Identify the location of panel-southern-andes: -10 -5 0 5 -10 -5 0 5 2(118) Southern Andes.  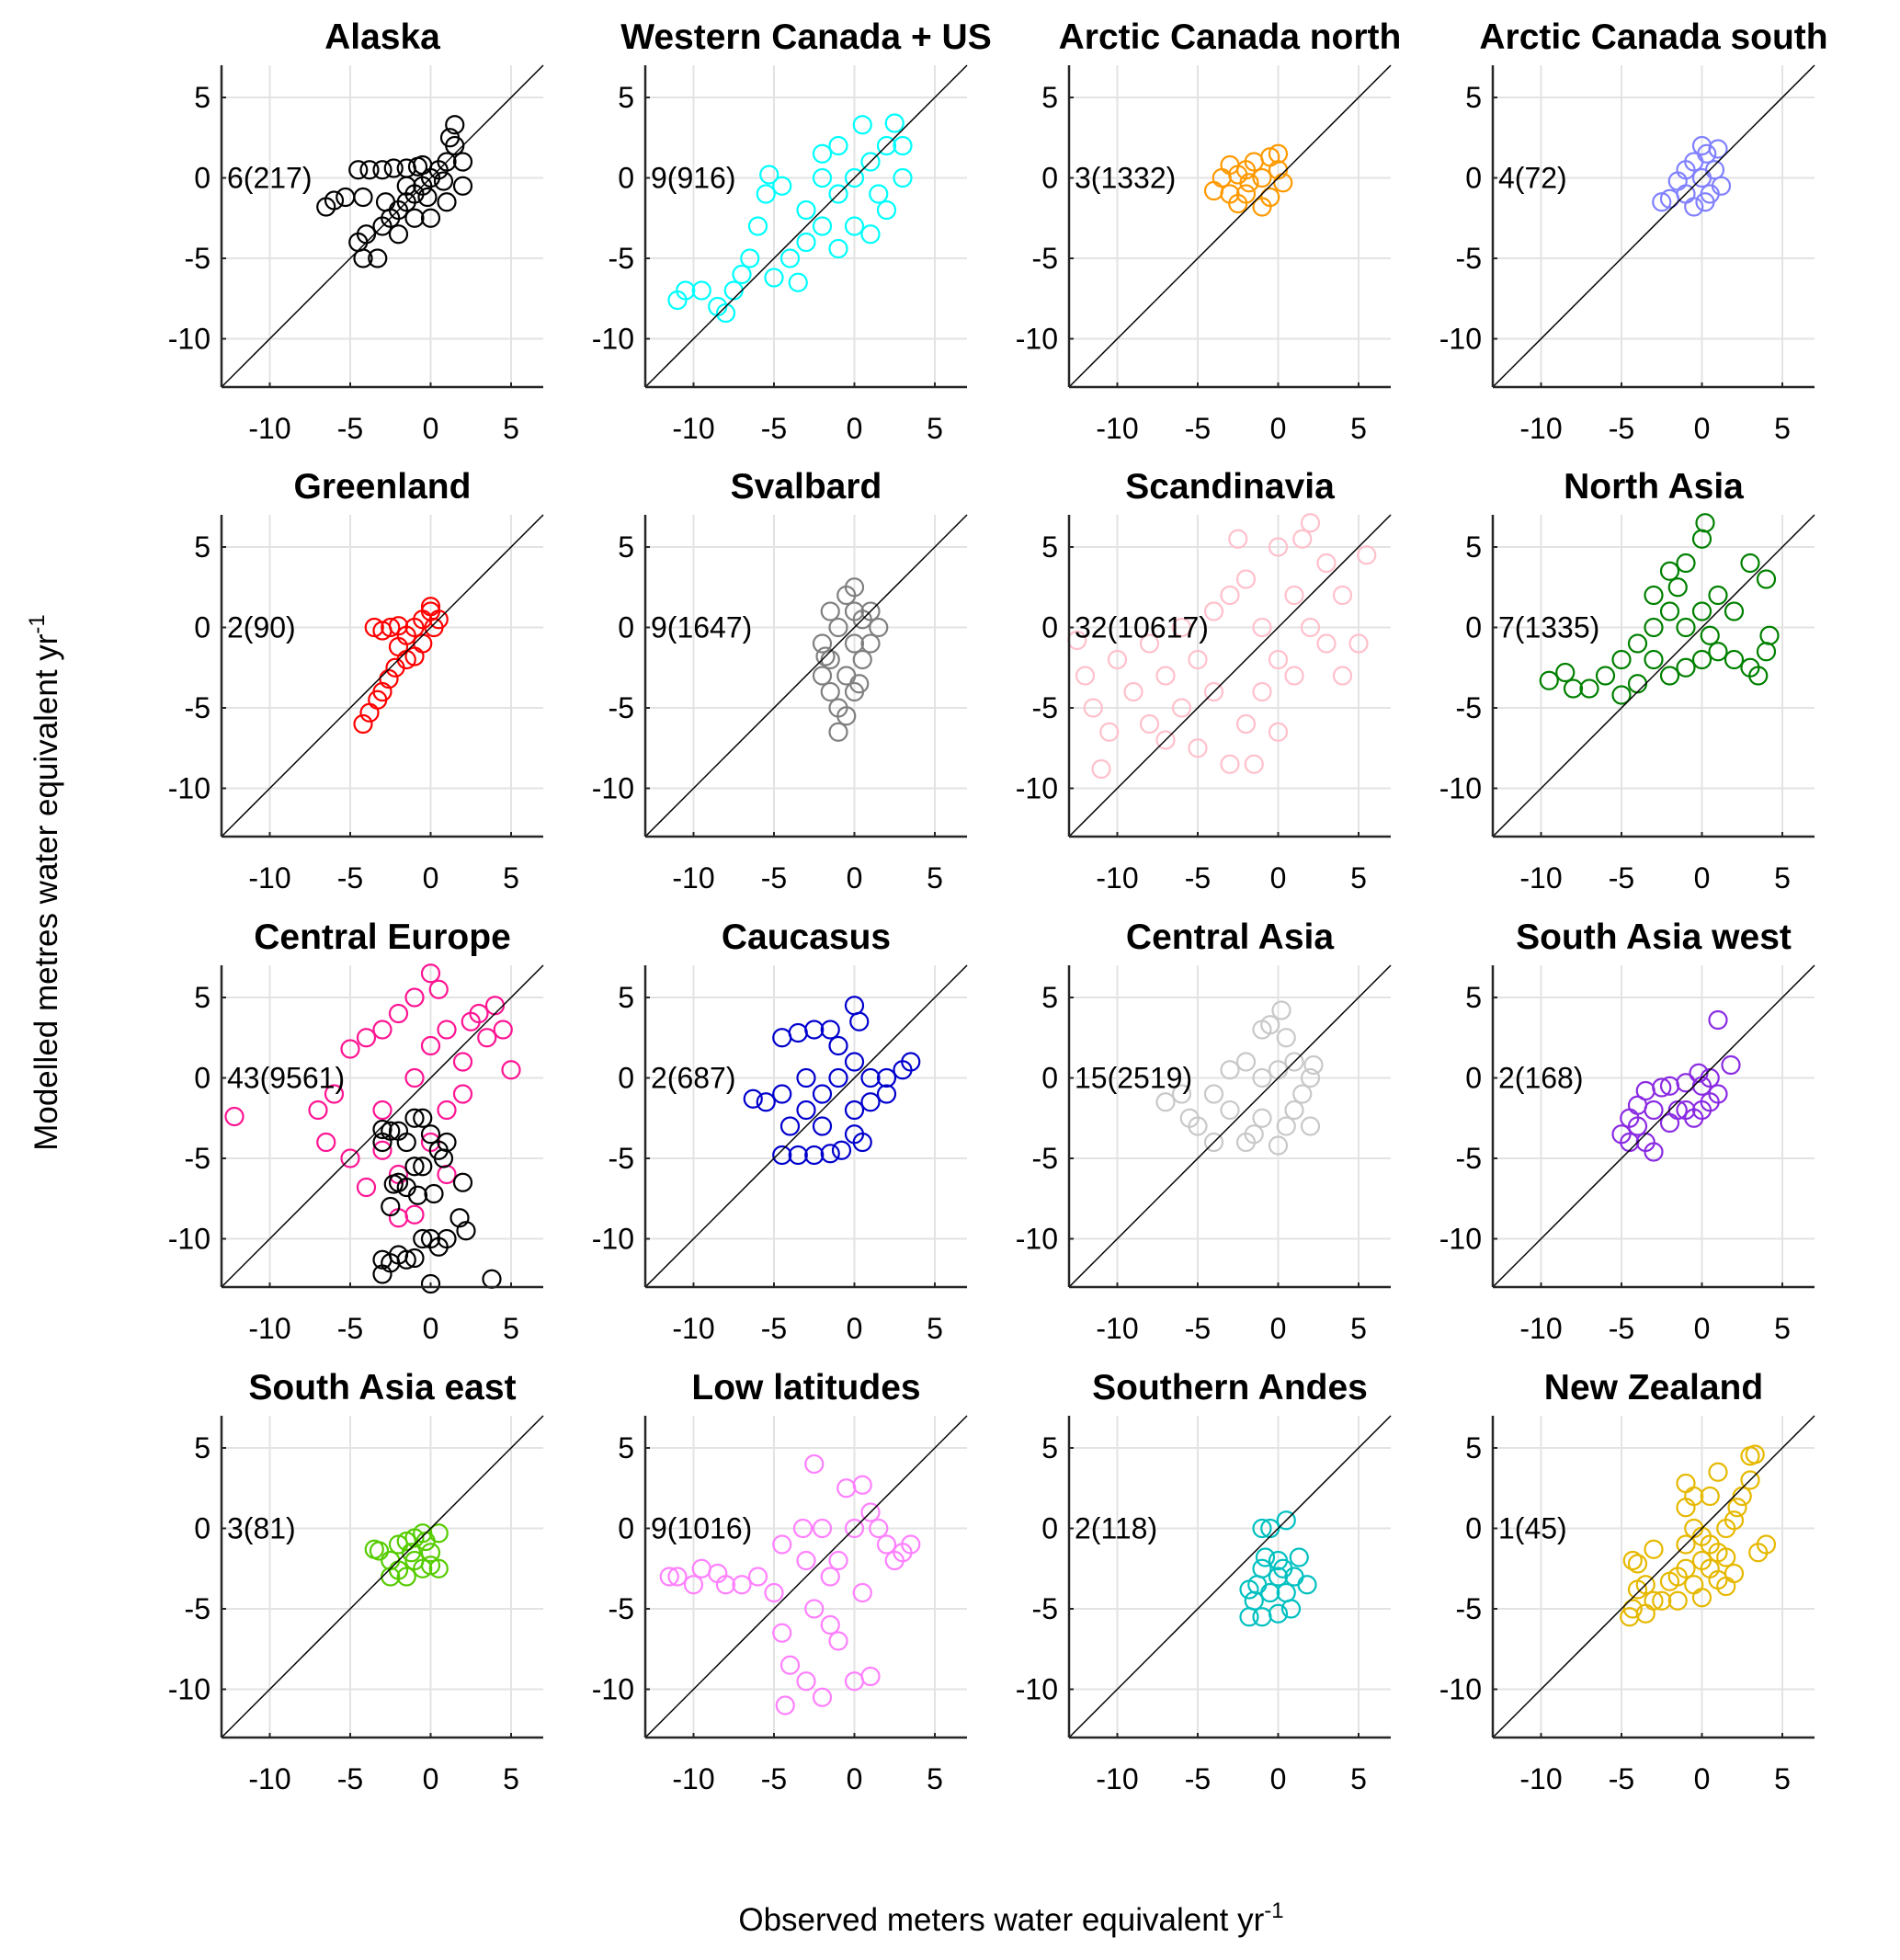
(1204, 1581).